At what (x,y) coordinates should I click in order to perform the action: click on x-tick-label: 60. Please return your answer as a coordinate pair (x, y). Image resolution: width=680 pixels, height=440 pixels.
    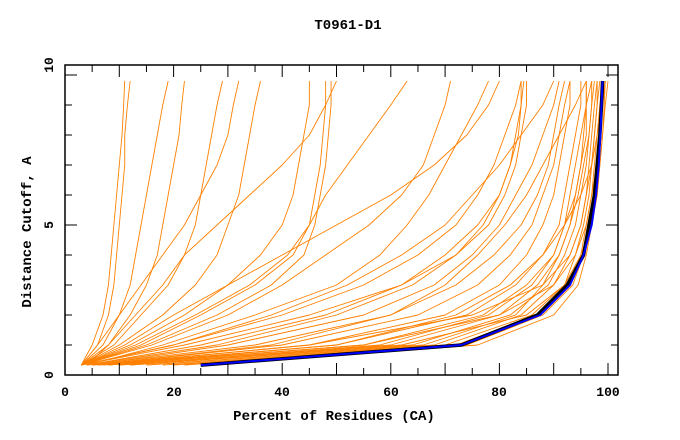
    Looking at the image, I should click on (391, 392).